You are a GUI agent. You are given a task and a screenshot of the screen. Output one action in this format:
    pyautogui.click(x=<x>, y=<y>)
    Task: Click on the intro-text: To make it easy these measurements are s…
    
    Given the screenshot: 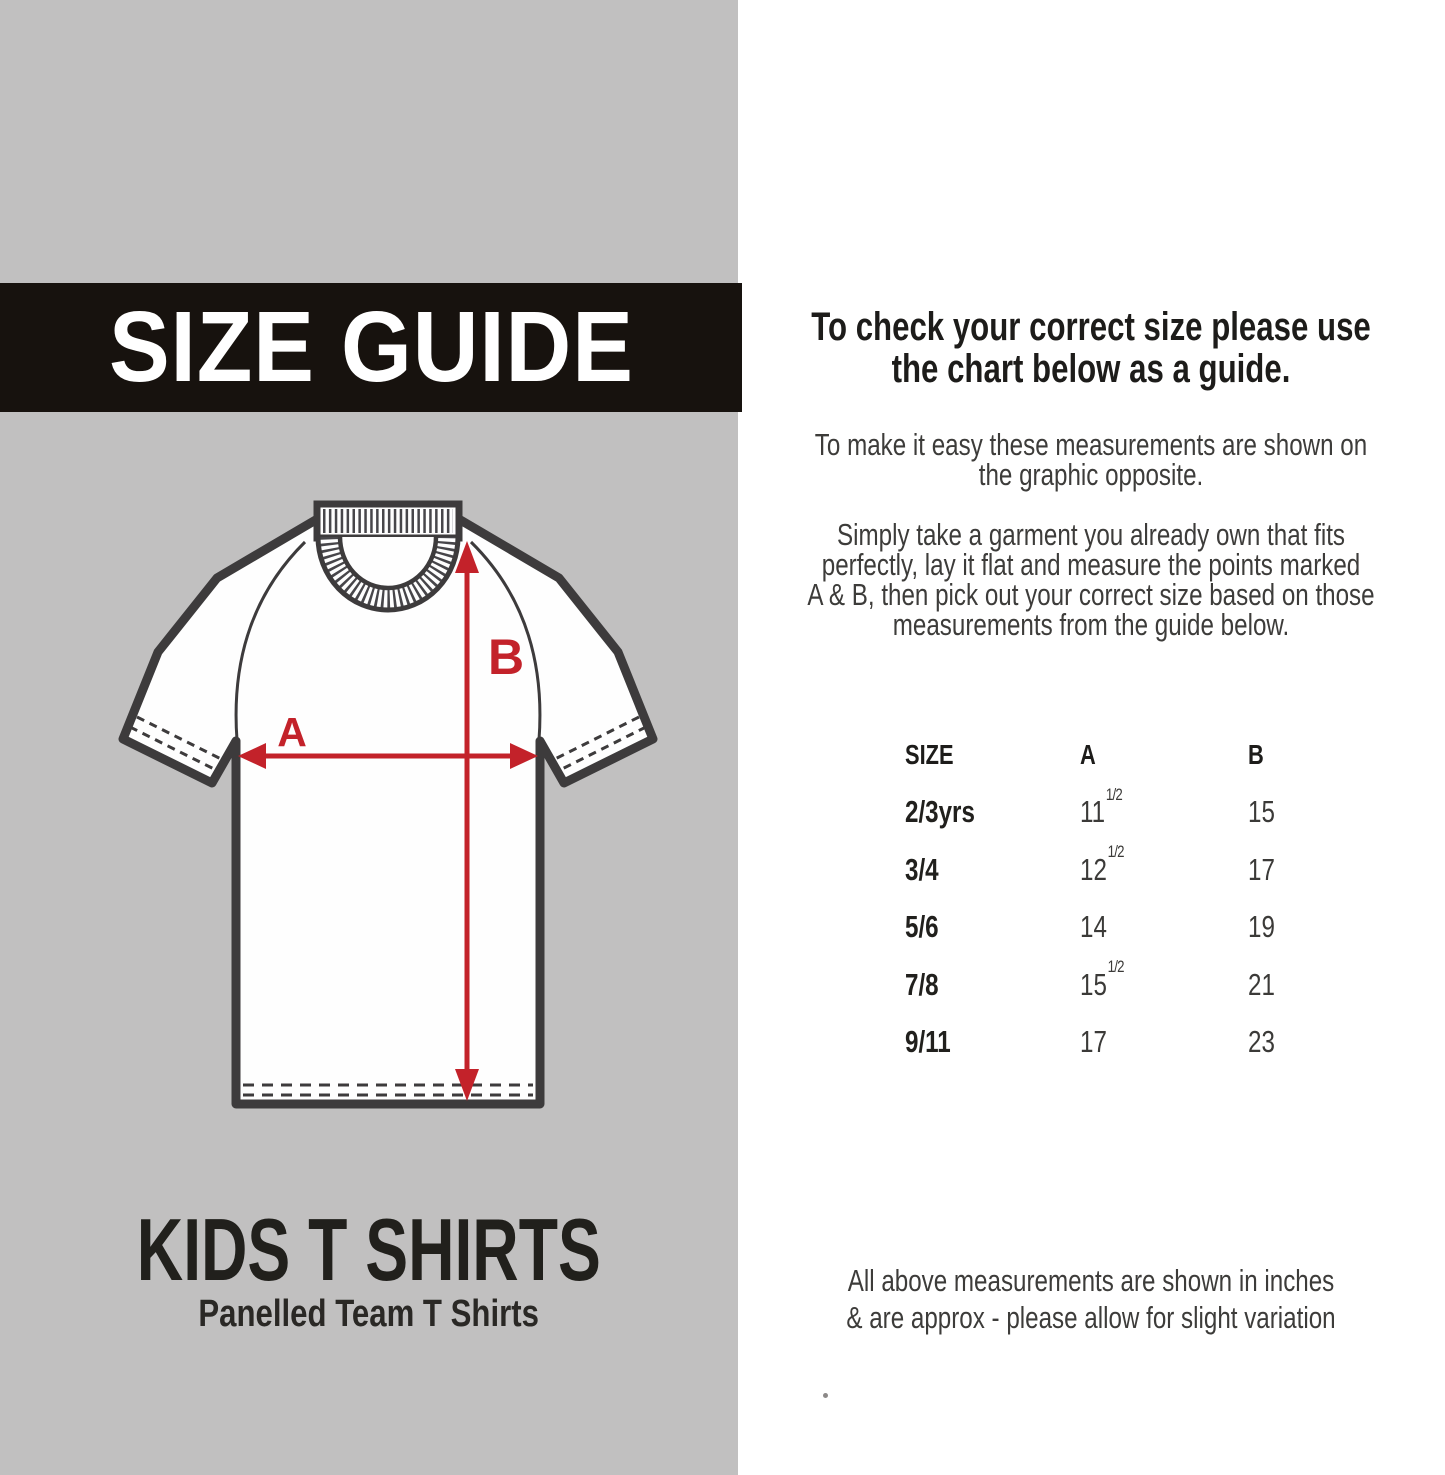 What is the action you would take?
    pyautogui.click(x=1091, y=459)
    